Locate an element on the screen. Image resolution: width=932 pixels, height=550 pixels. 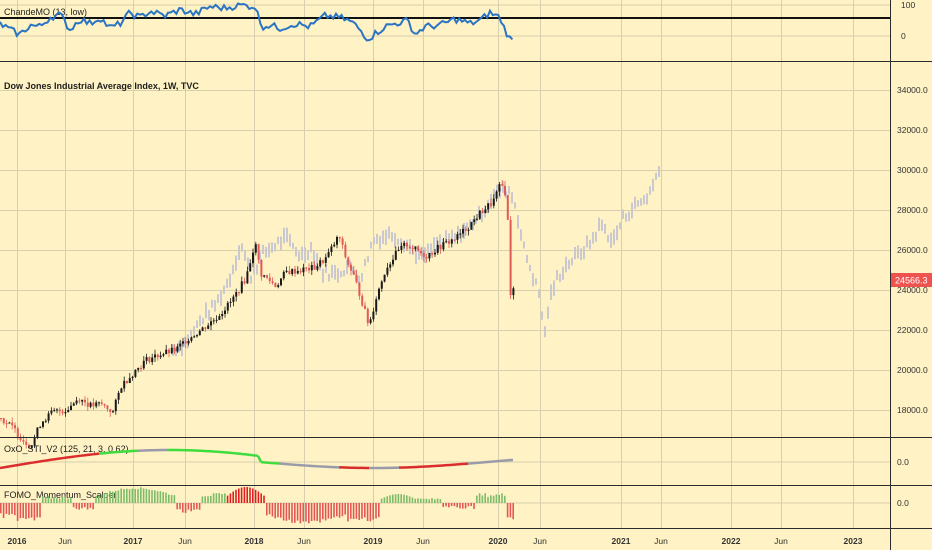
sti-pane: OxO_STI_V2 (125, 21, 3, 0.62) is located at coordinates (257, 457).